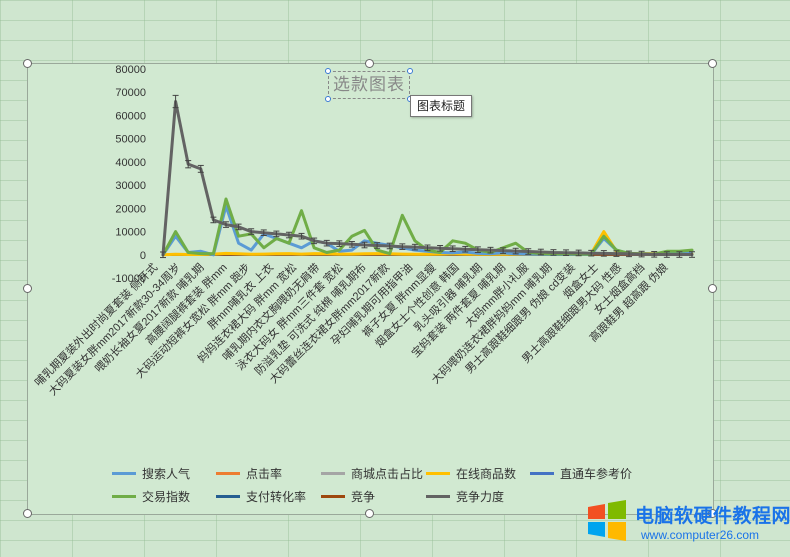  What do you see at coordinates (130, 186) in the screenshot?
I see `y-tick-label: 30000` at bounding box center [130, 186].